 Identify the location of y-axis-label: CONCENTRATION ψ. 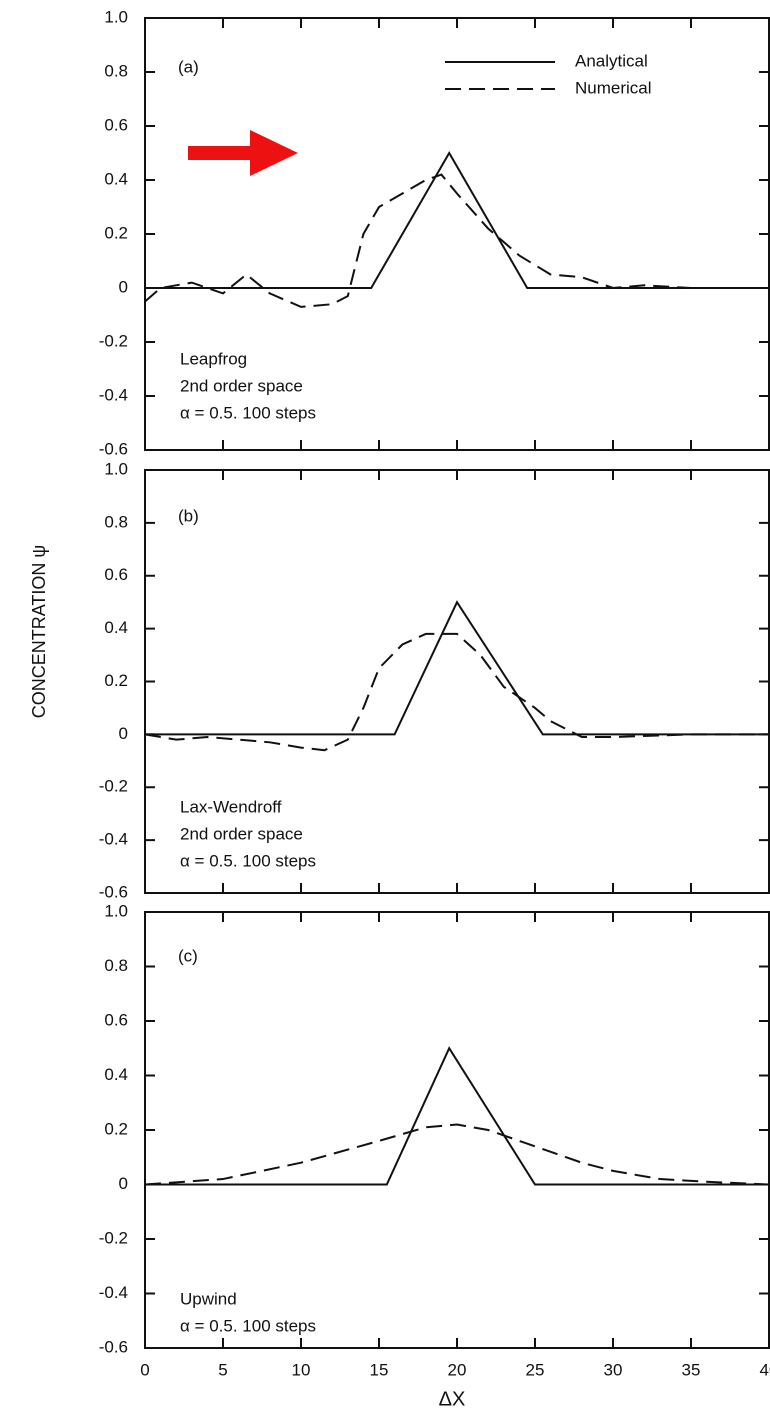
(39, 632).